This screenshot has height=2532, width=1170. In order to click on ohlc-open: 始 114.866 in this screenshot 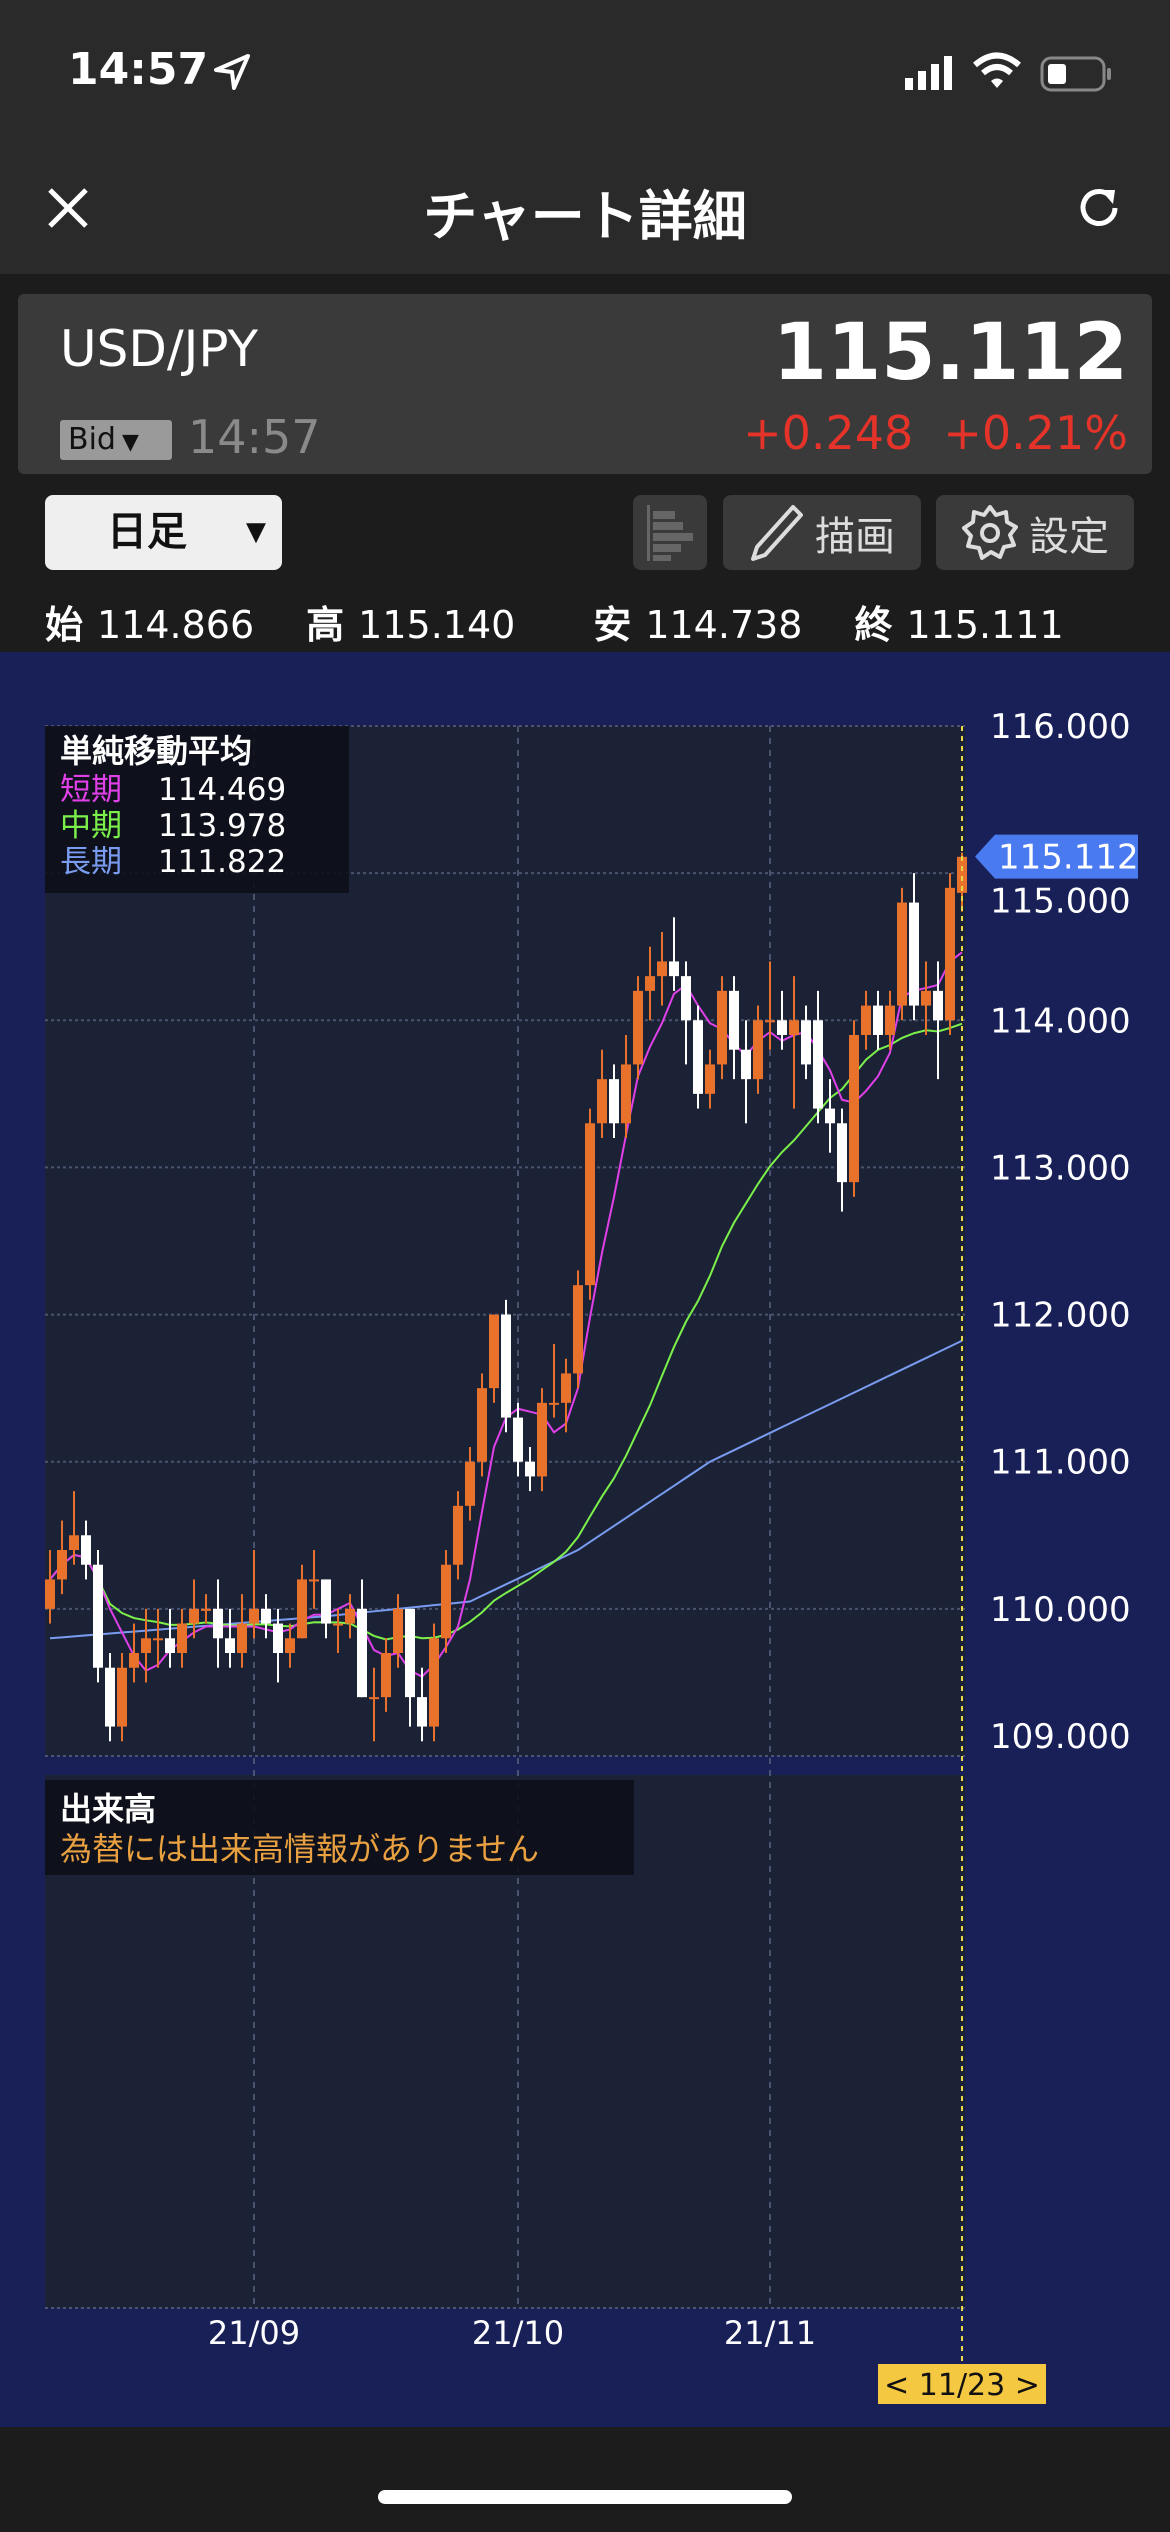, I will do `click(149, 621)`.